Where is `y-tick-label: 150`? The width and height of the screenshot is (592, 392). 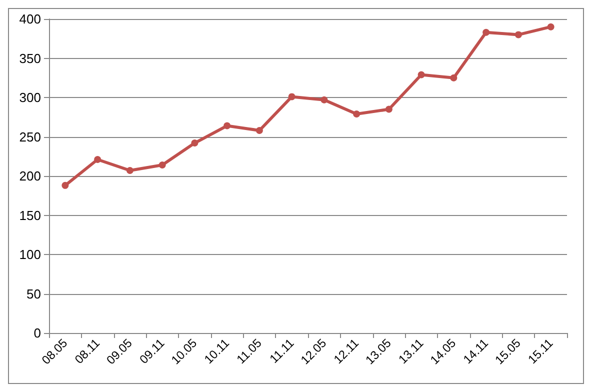 y-tick-label: 150 is located at coordinates (30, 215).